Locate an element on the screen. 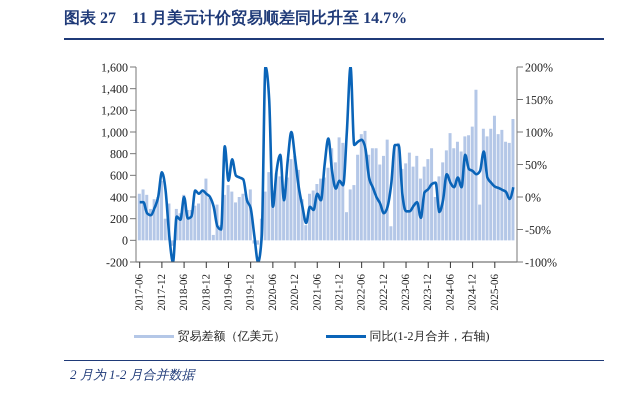 This screenshot has height=398, width=620. y-tick-label: 1,200 is located at coordinates (114, 111).